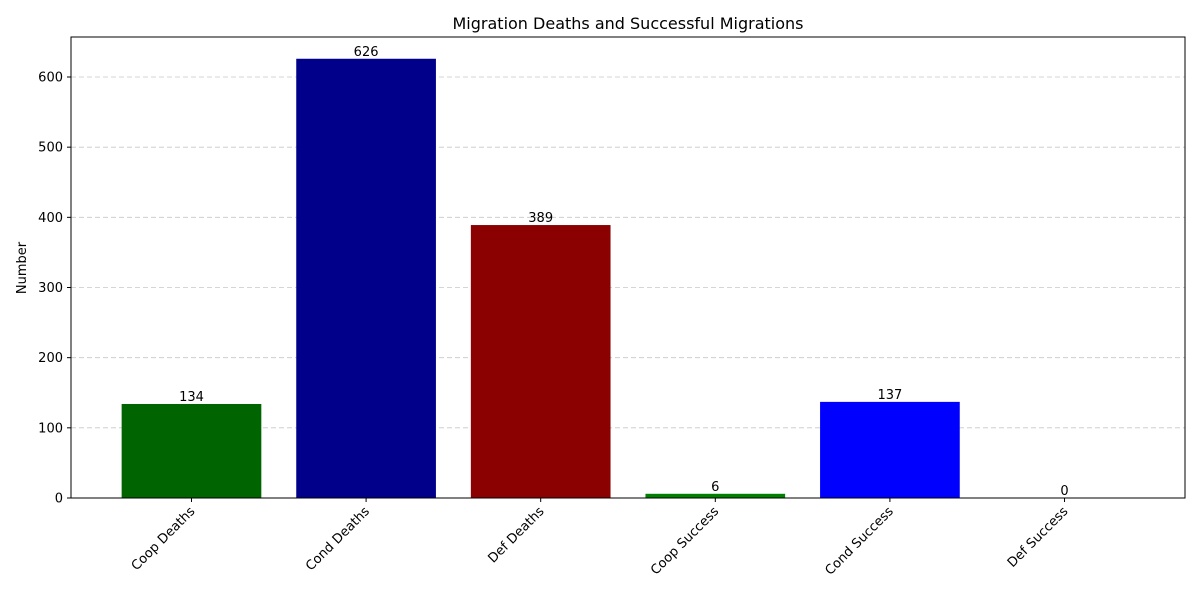 This screenshot has width=1200, height=604. Describe the element at coordinates (338, 539) in the screenshot. I see `x-tick-label: Cond Deaths` at that location.